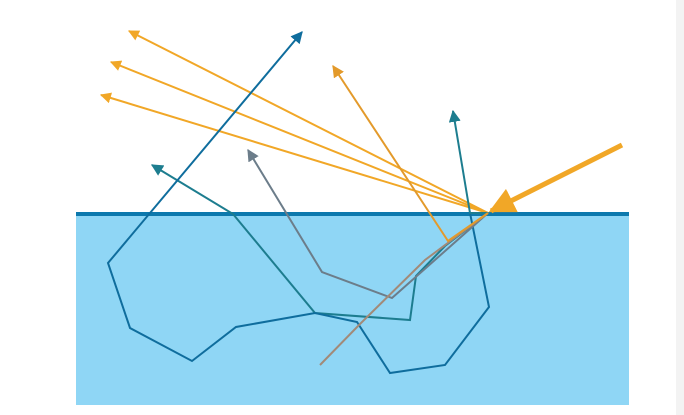 This screenshot has width=684, height=415. I want to click on scatter-path-gray, so click(368, 224).